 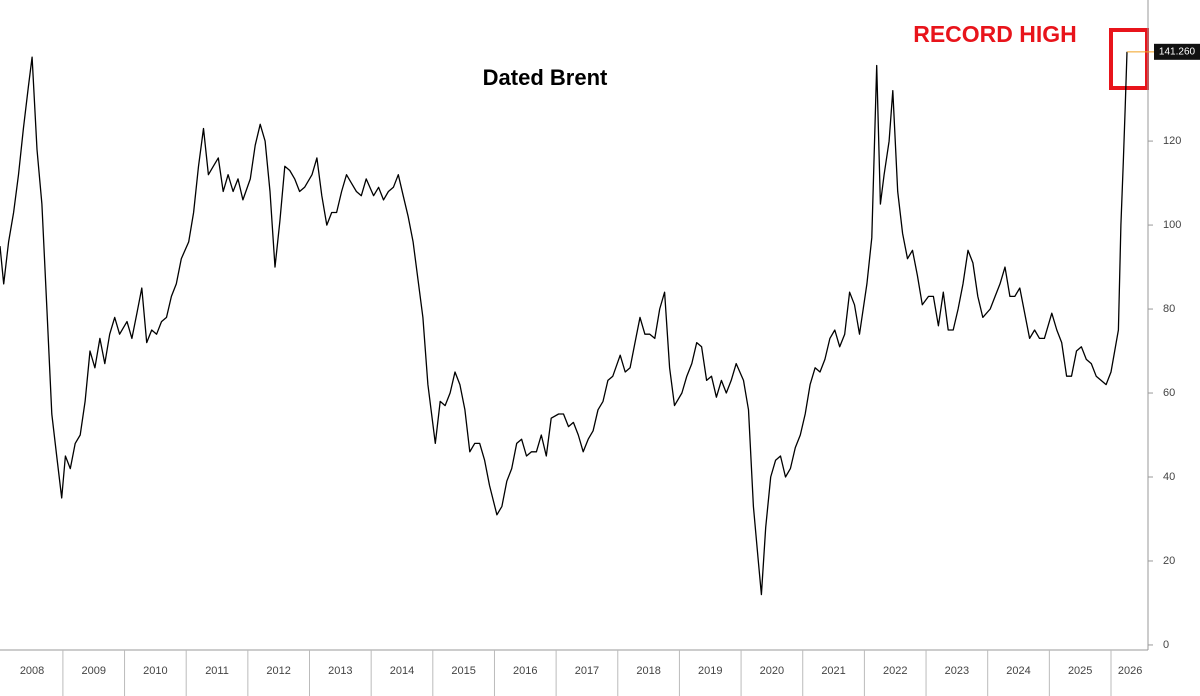 I want to click on last-value-box, so click(x=1177, y=51).